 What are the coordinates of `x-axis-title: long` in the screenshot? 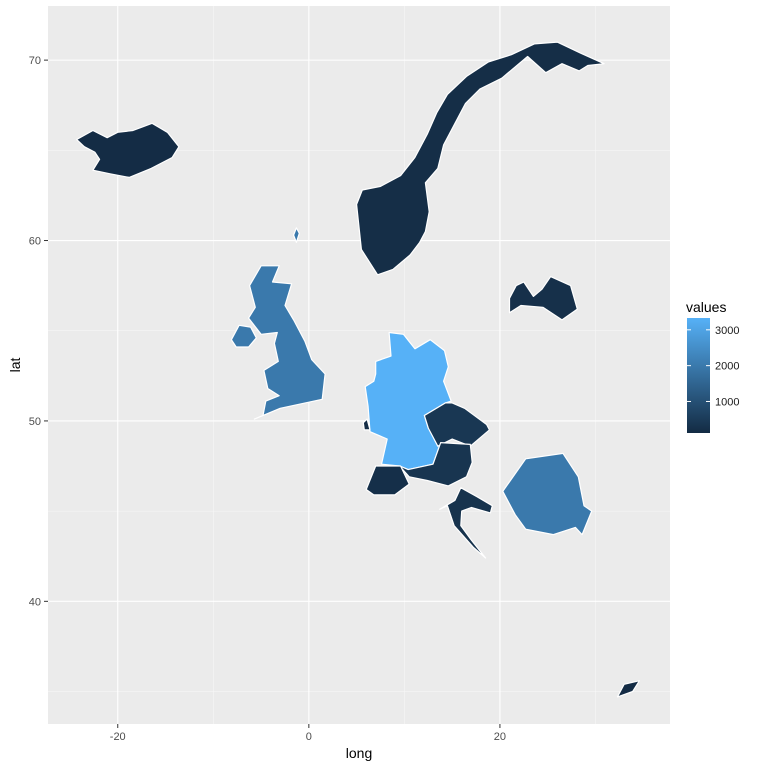 It's located at (359, 753).